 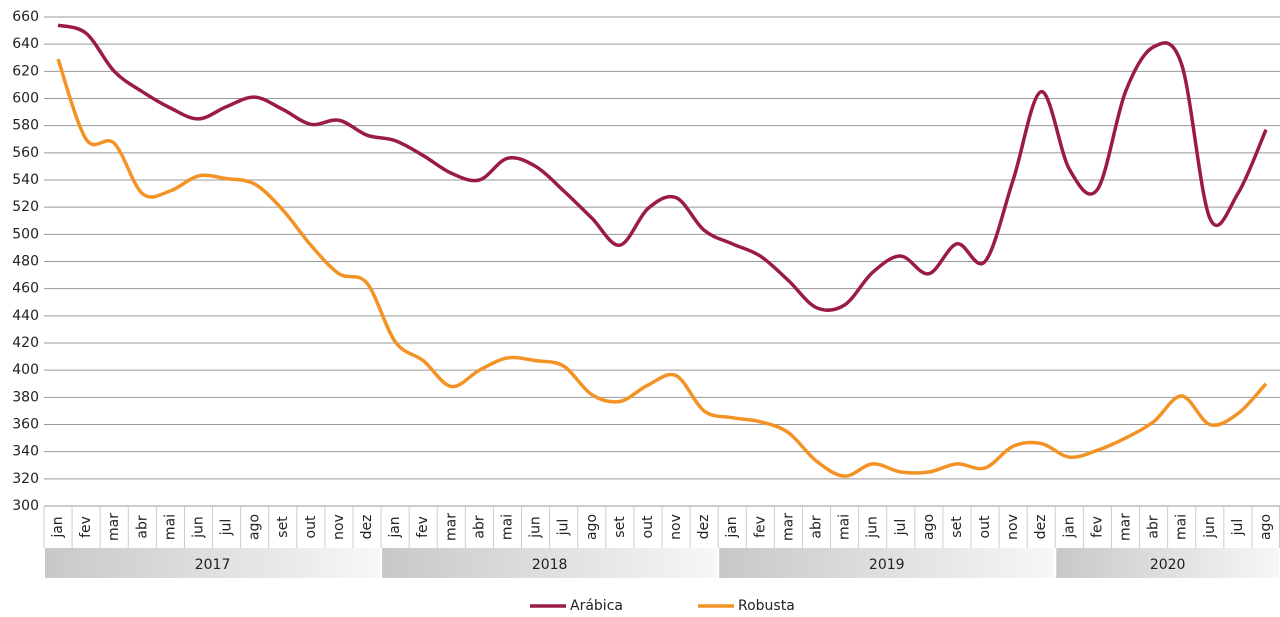 I want to click on y-tick-label: 620, so click(x=25, y=71).